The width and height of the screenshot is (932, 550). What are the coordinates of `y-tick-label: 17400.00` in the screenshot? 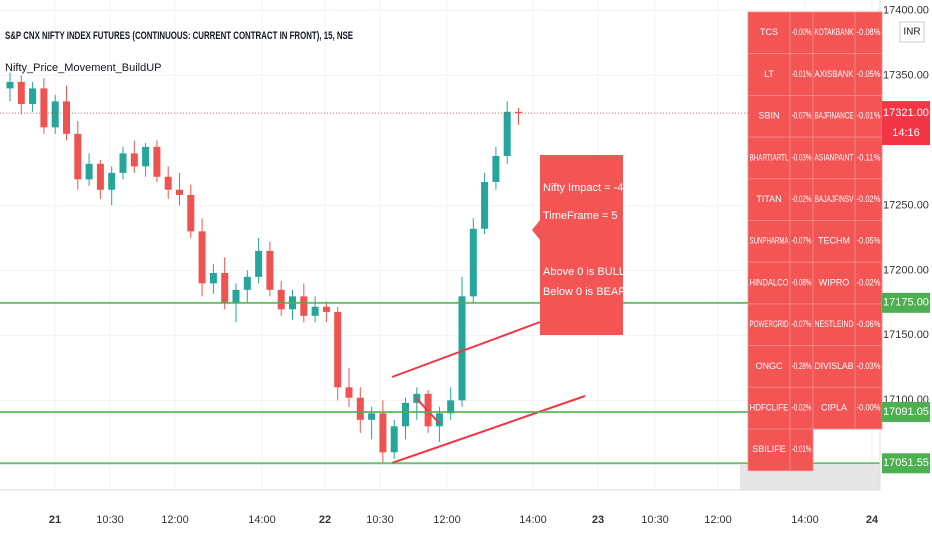 It's located at (906, 10).